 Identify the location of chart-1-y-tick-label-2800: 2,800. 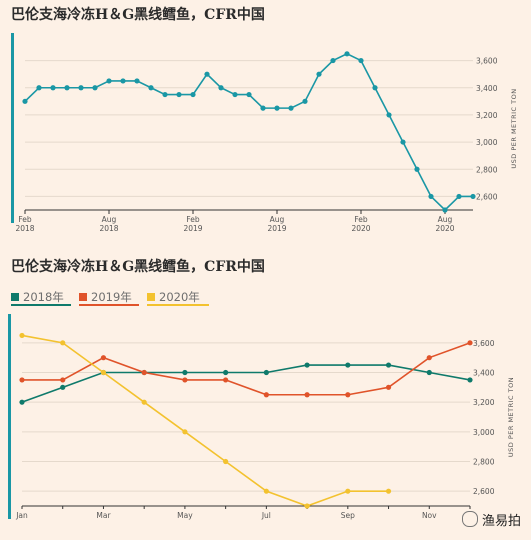
(487, 169).